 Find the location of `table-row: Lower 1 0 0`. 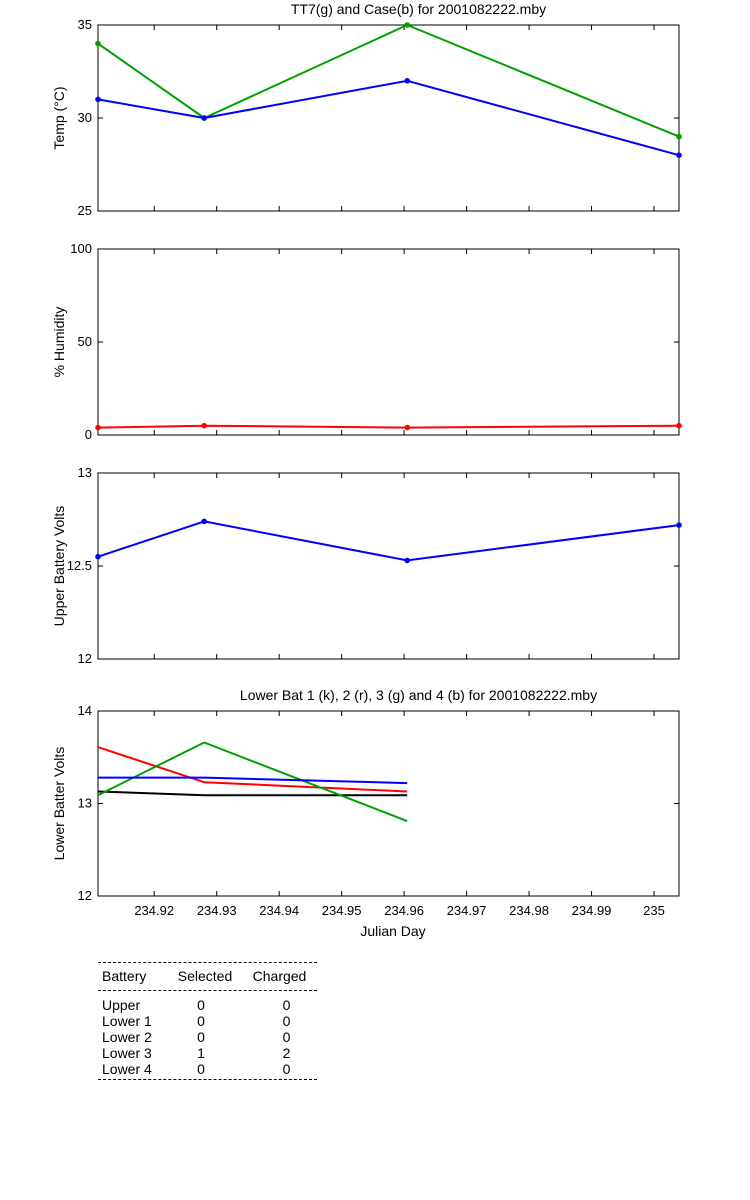

table-row: Lower 1 0 0 is located at coordinates (207, 1021).